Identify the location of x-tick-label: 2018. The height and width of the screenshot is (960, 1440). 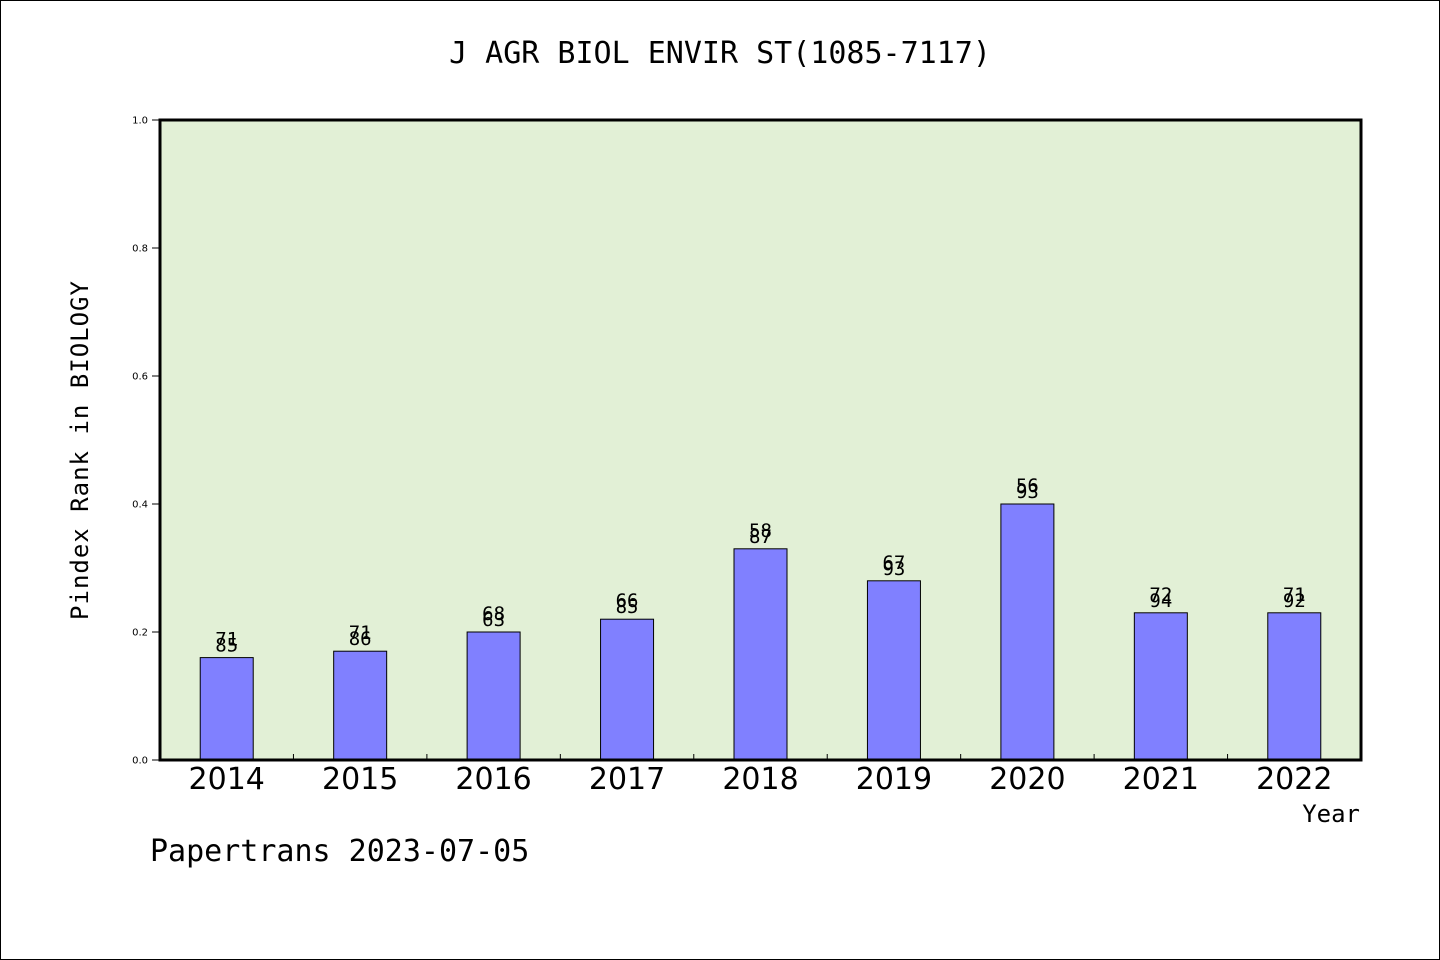
(760, 779).